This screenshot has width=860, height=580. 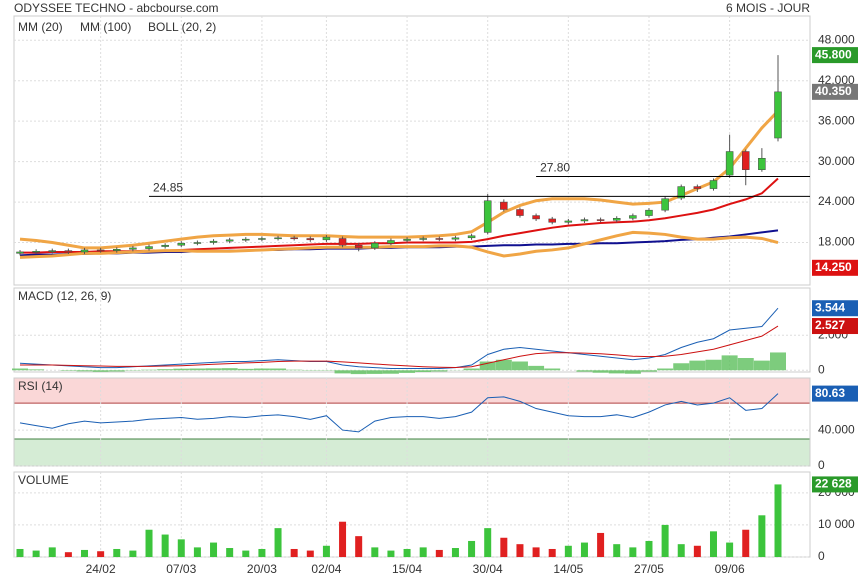 What do you see at coordinates (326, 569) in the screenshot?
I see `x-tick-label: 02/04` at bounding box center [326, 569].